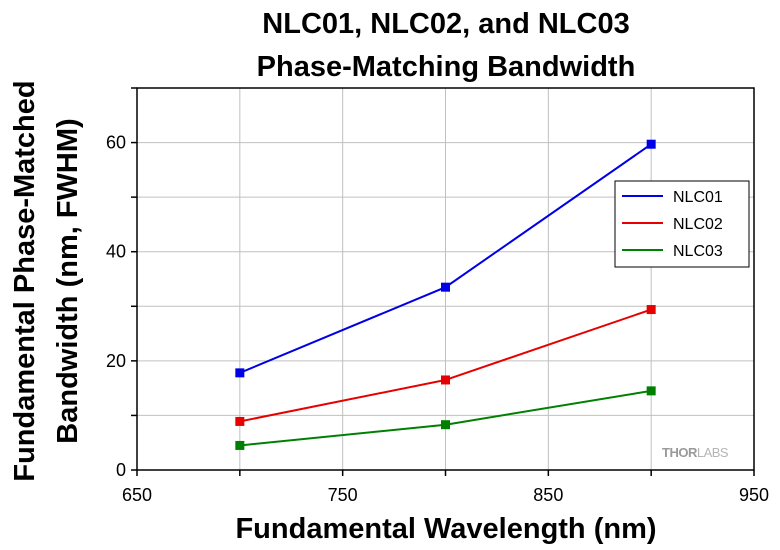  Describe the element at coordinates (25, 280) in the screenshot. I see `y-axis-label-line-1: Fundamental Phase-Matched` at that location.